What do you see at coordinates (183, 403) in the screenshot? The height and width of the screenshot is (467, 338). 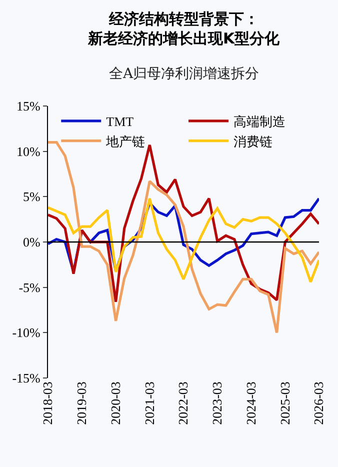 I see `x-tick-label: 2022-03` at bounding box center [183, 403].